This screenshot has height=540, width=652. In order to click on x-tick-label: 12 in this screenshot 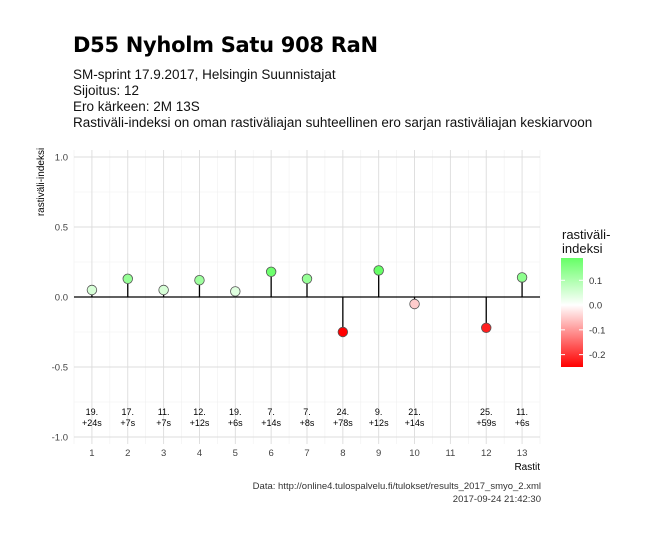, I will do `click(486, 453)`.